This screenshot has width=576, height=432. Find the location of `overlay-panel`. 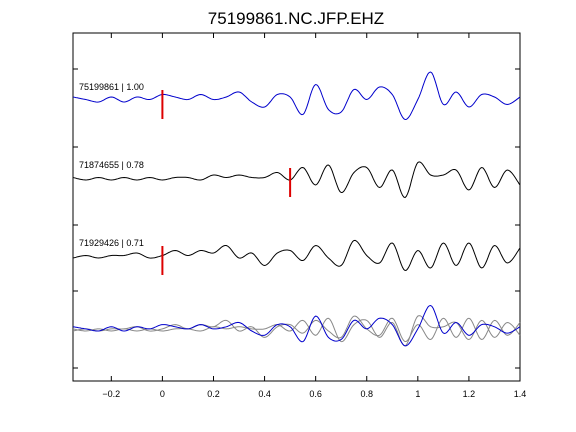

overlay-panel is located at coordinates (296, 325).